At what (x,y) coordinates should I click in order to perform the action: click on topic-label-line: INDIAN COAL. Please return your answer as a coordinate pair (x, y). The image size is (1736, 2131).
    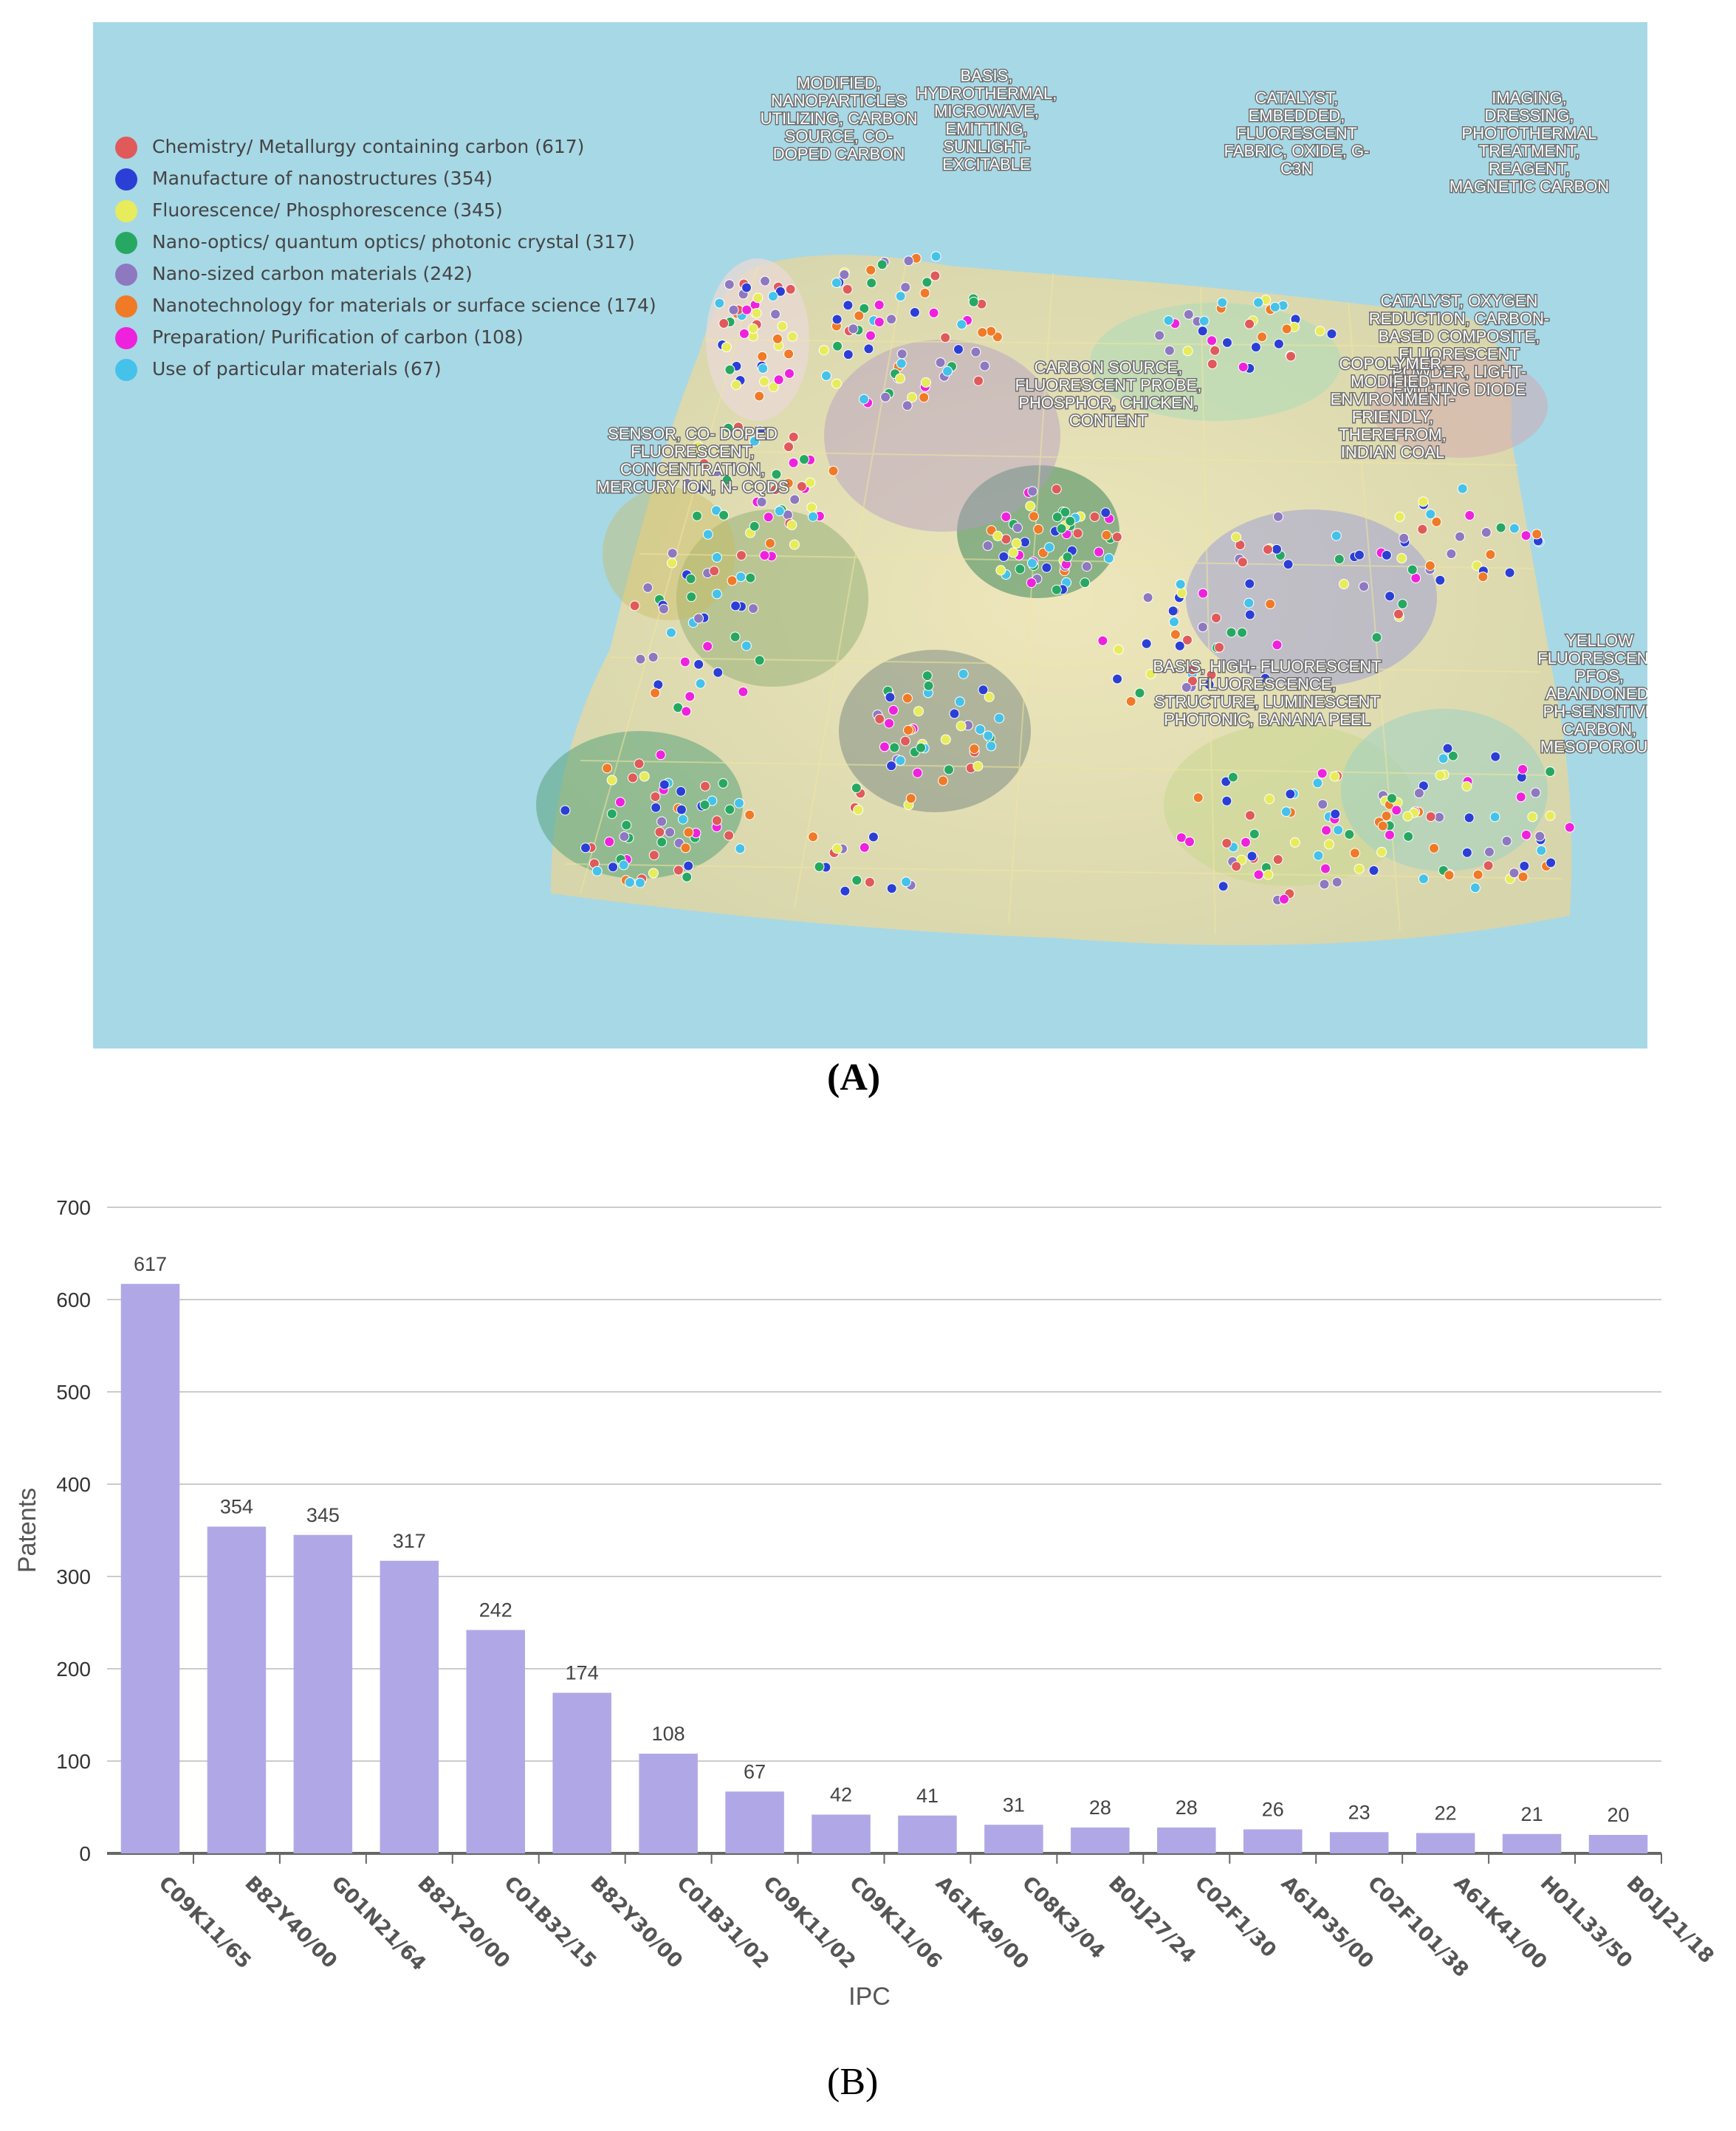
    Looking at the image, I should click on (1393, 452).